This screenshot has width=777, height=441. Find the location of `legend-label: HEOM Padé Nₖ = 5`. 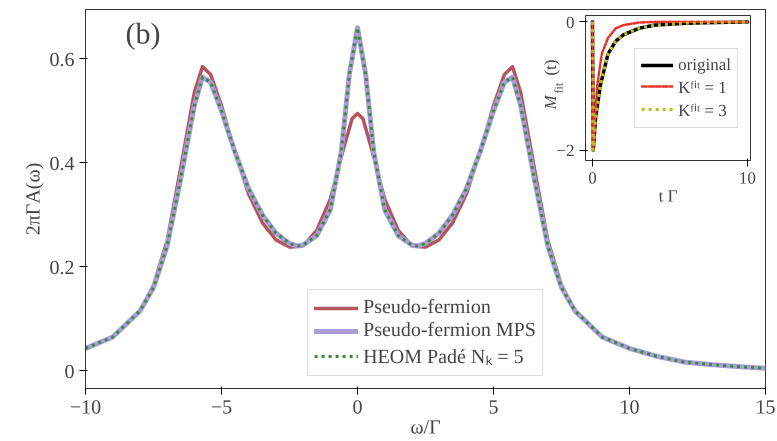

legend-label: HEOM Padé Nₖ = 5 is located at coordinates (443, 357).